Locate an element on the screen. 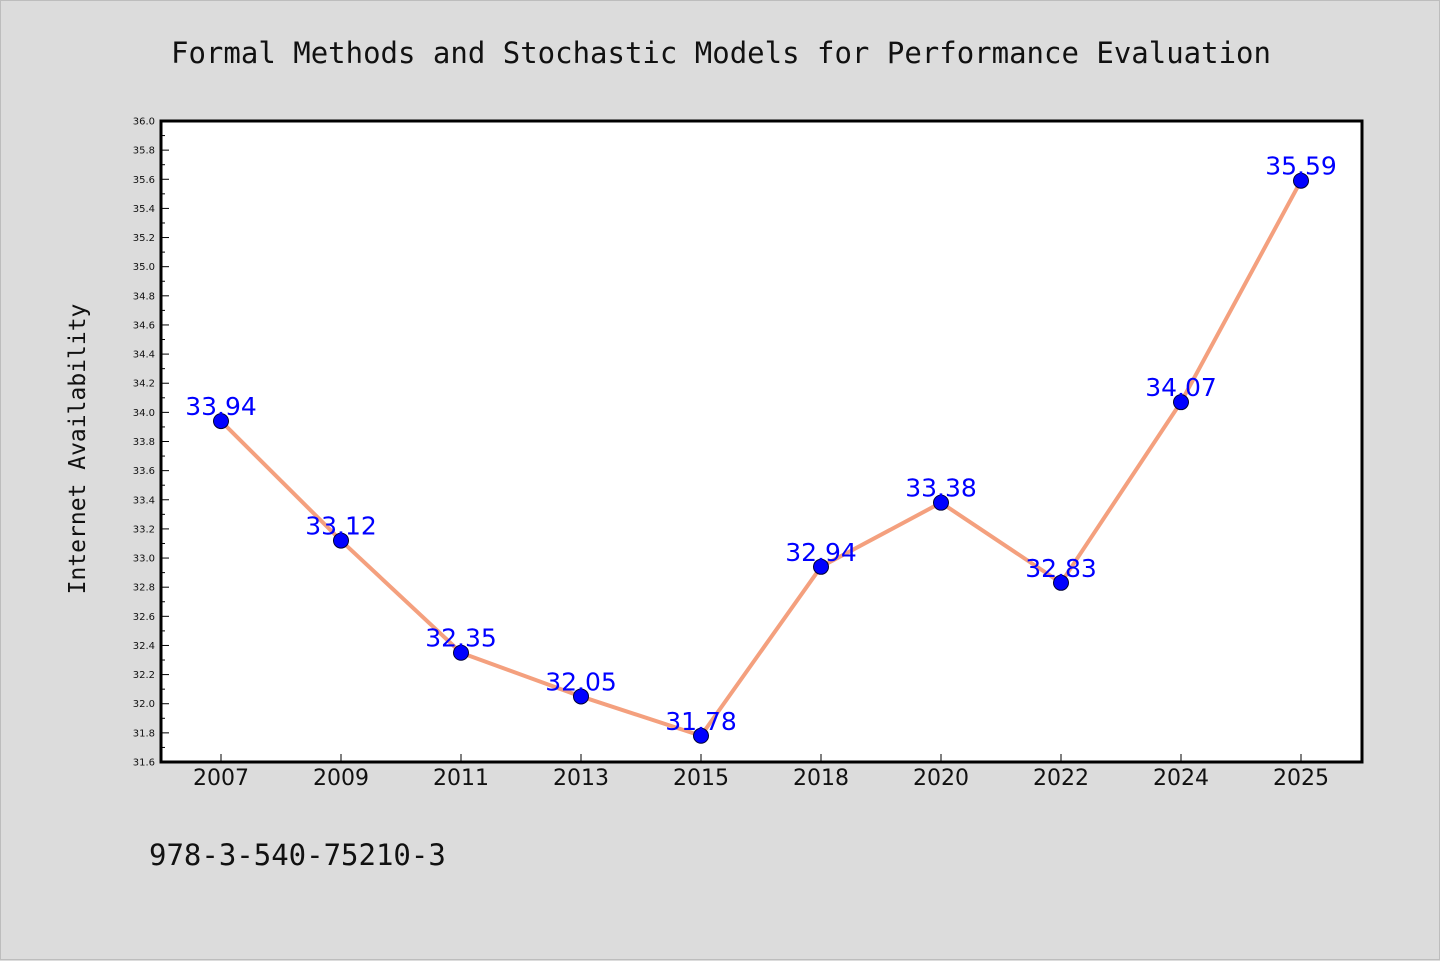 This screenshot has height=961, width=1440. y-tick-label: 34.8 is located at coordinates (144, 296).